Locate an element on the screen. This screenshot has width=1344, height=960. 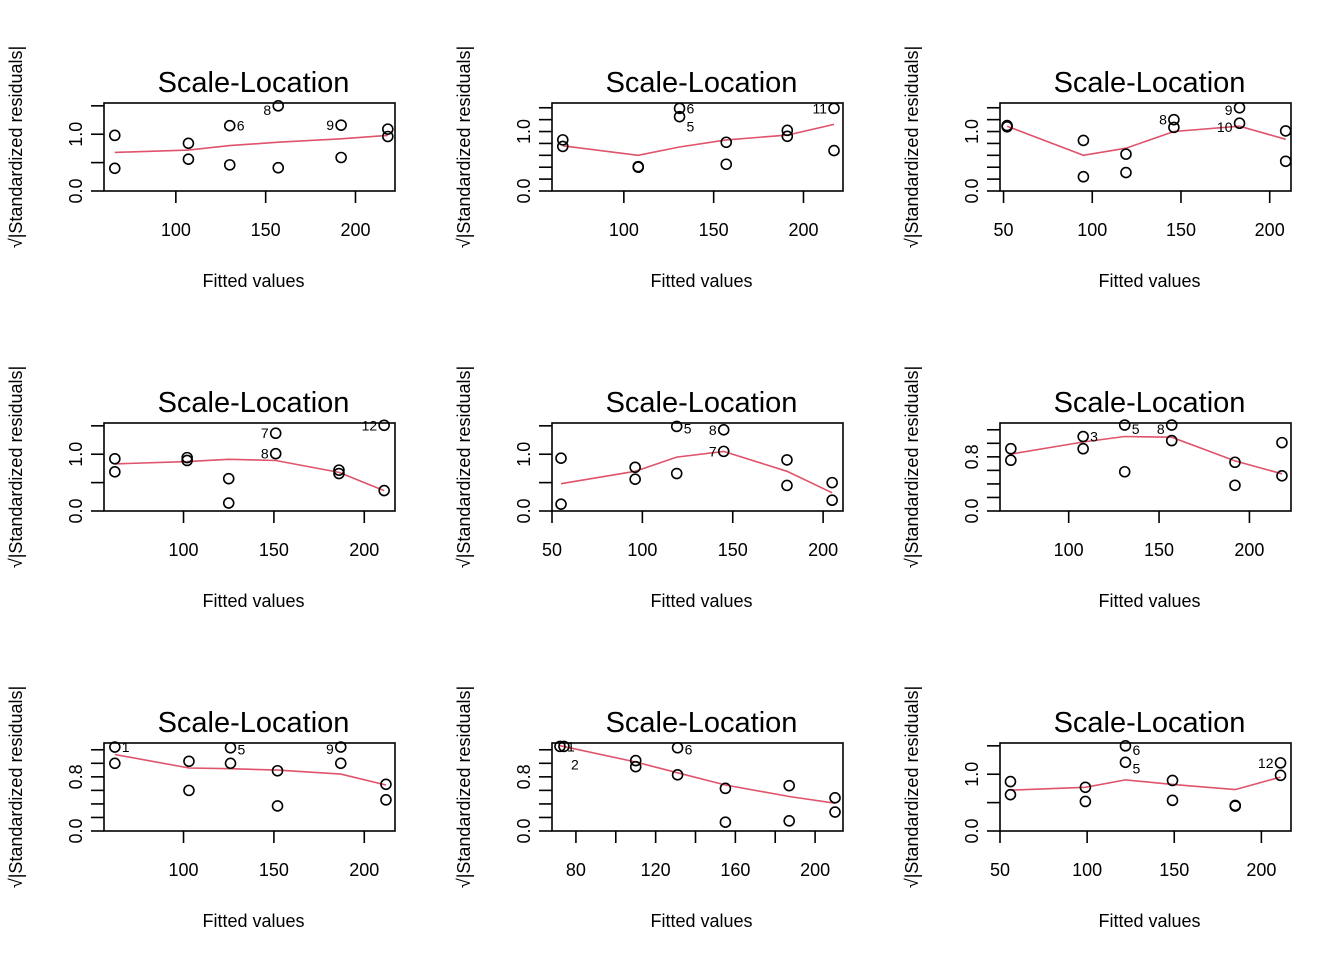
y-tick-label: 0.8 is located at coordinates (524, 776).